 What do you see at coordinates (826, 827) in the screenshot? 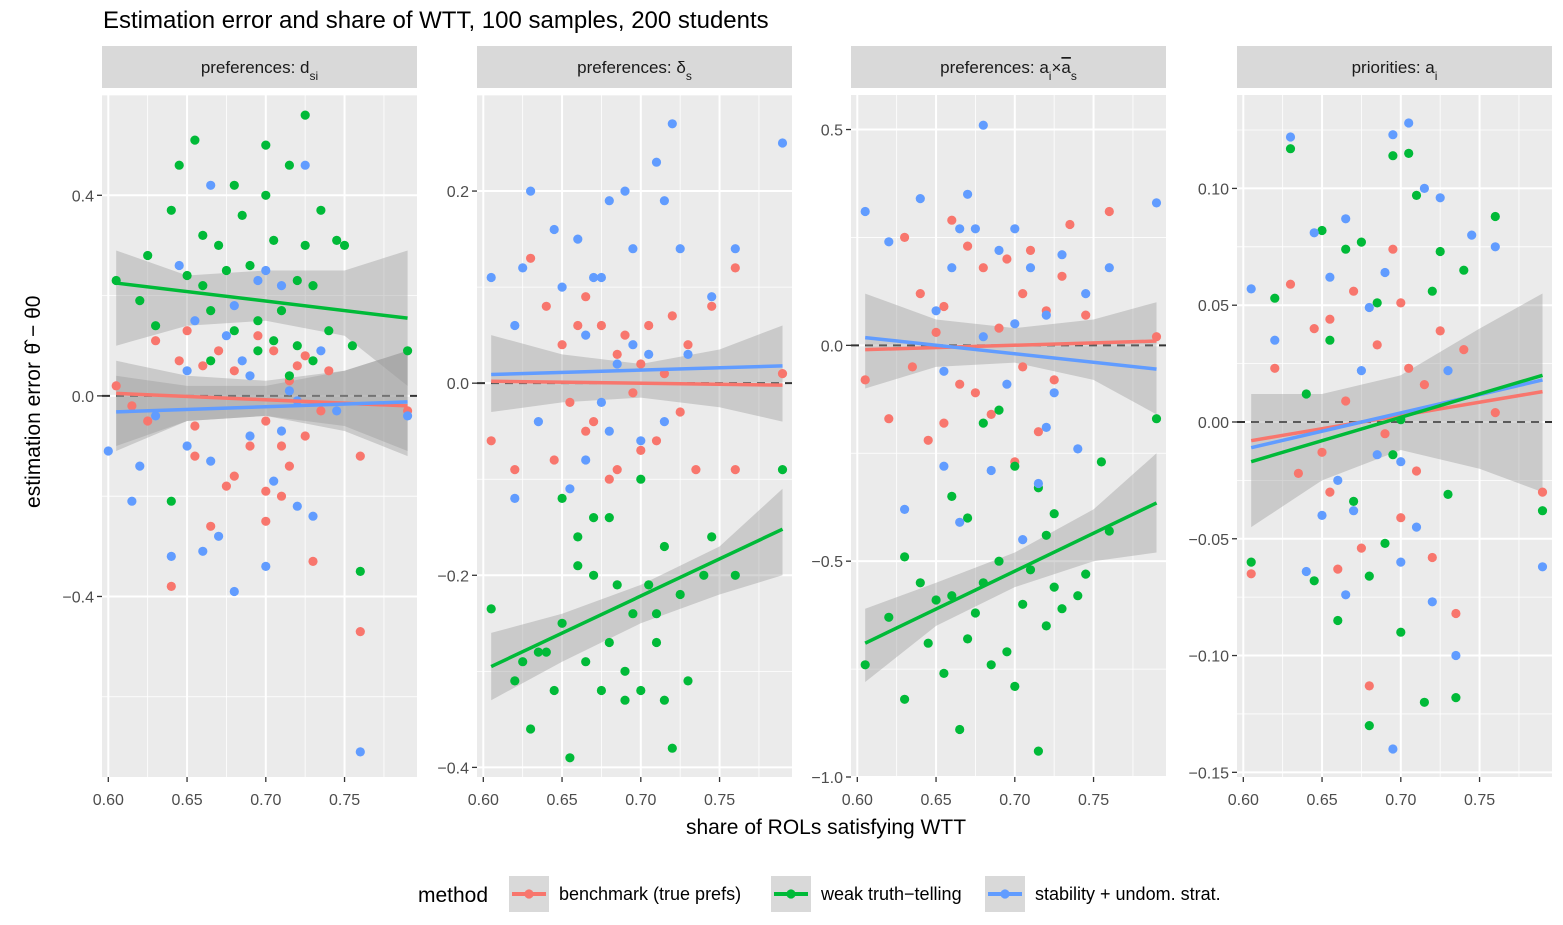
I see `x-axis-title: share of ROLs satisfying WTT` at bounding box center [826, 827].